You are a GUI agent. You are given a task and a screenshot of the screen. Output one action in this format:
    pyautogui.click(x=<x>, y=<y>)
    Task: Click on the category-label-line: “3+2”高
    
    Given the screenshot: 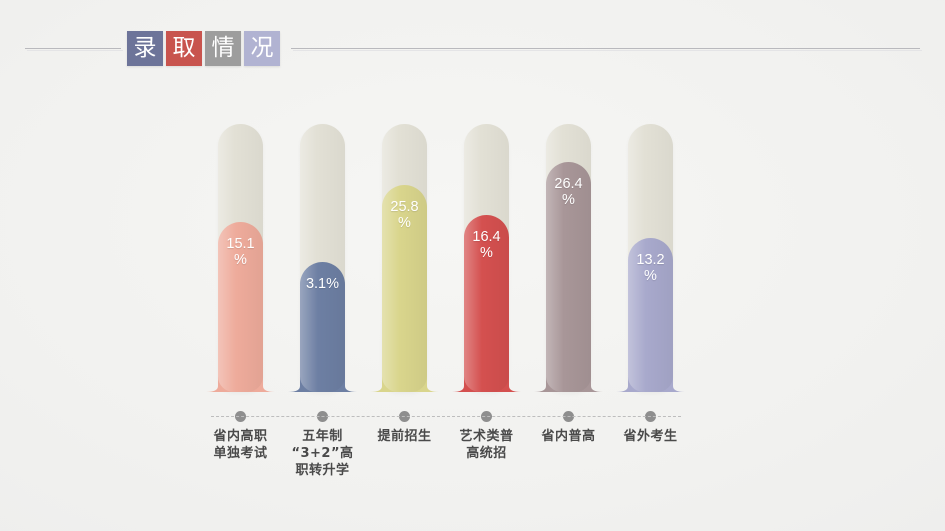 What is the action you would take?
    pyautogui.click(x=322, y=453)
    